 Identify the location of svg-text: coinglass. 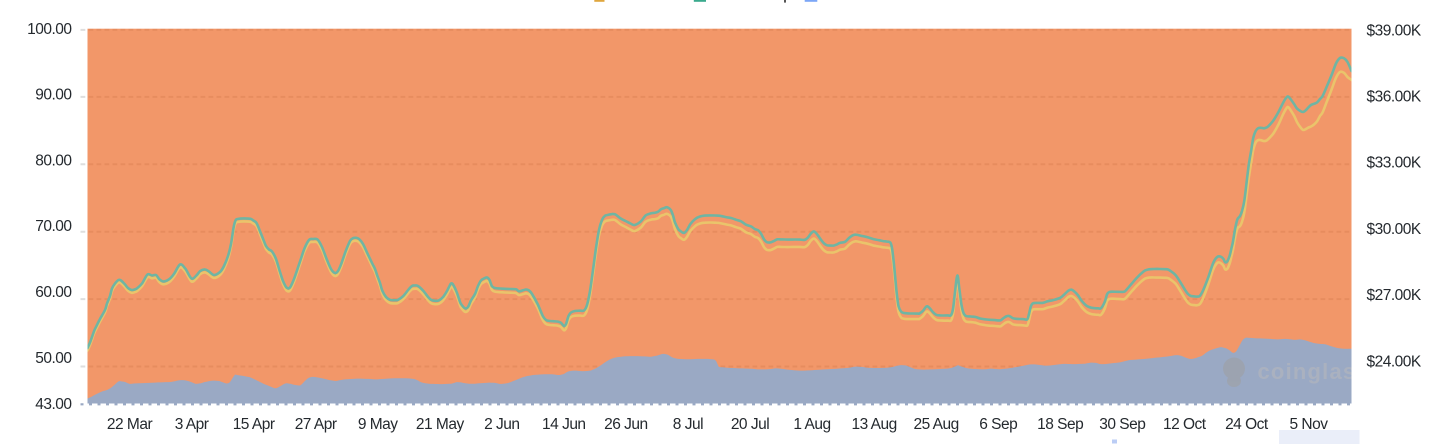
(1314, 371).